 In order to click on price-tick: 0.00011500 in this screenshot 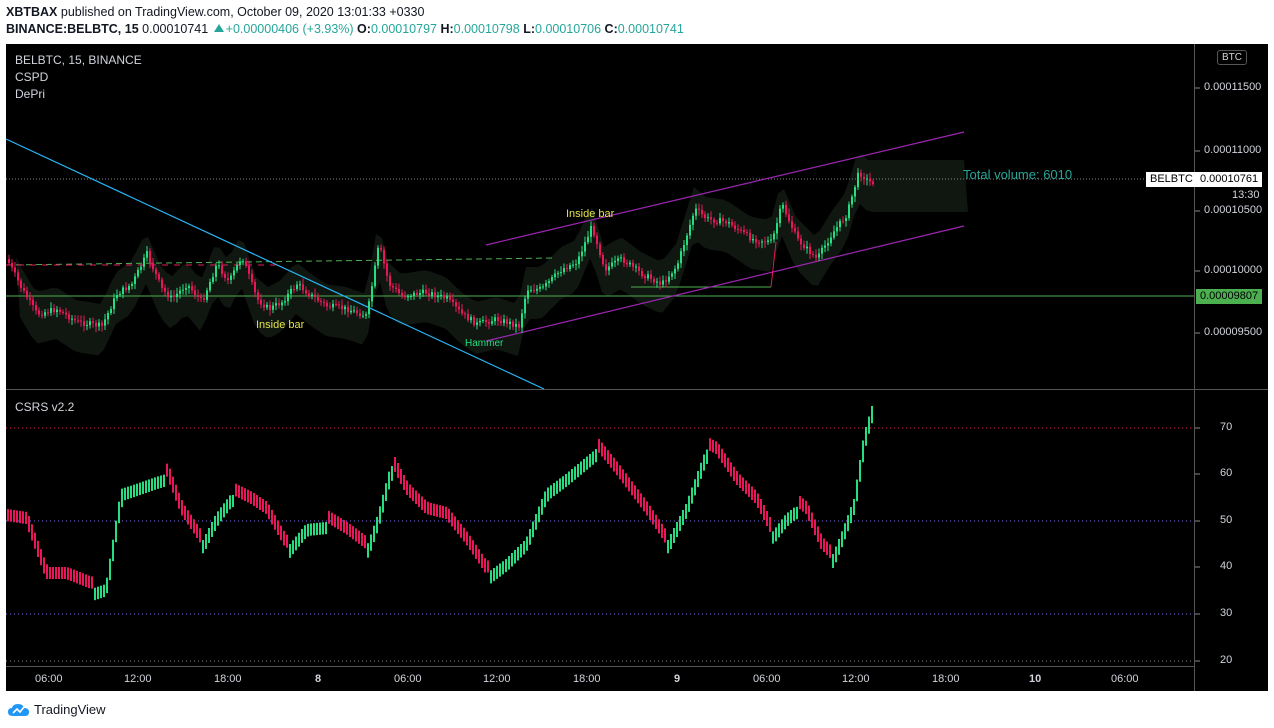, I will do `click(1233, 87)`.